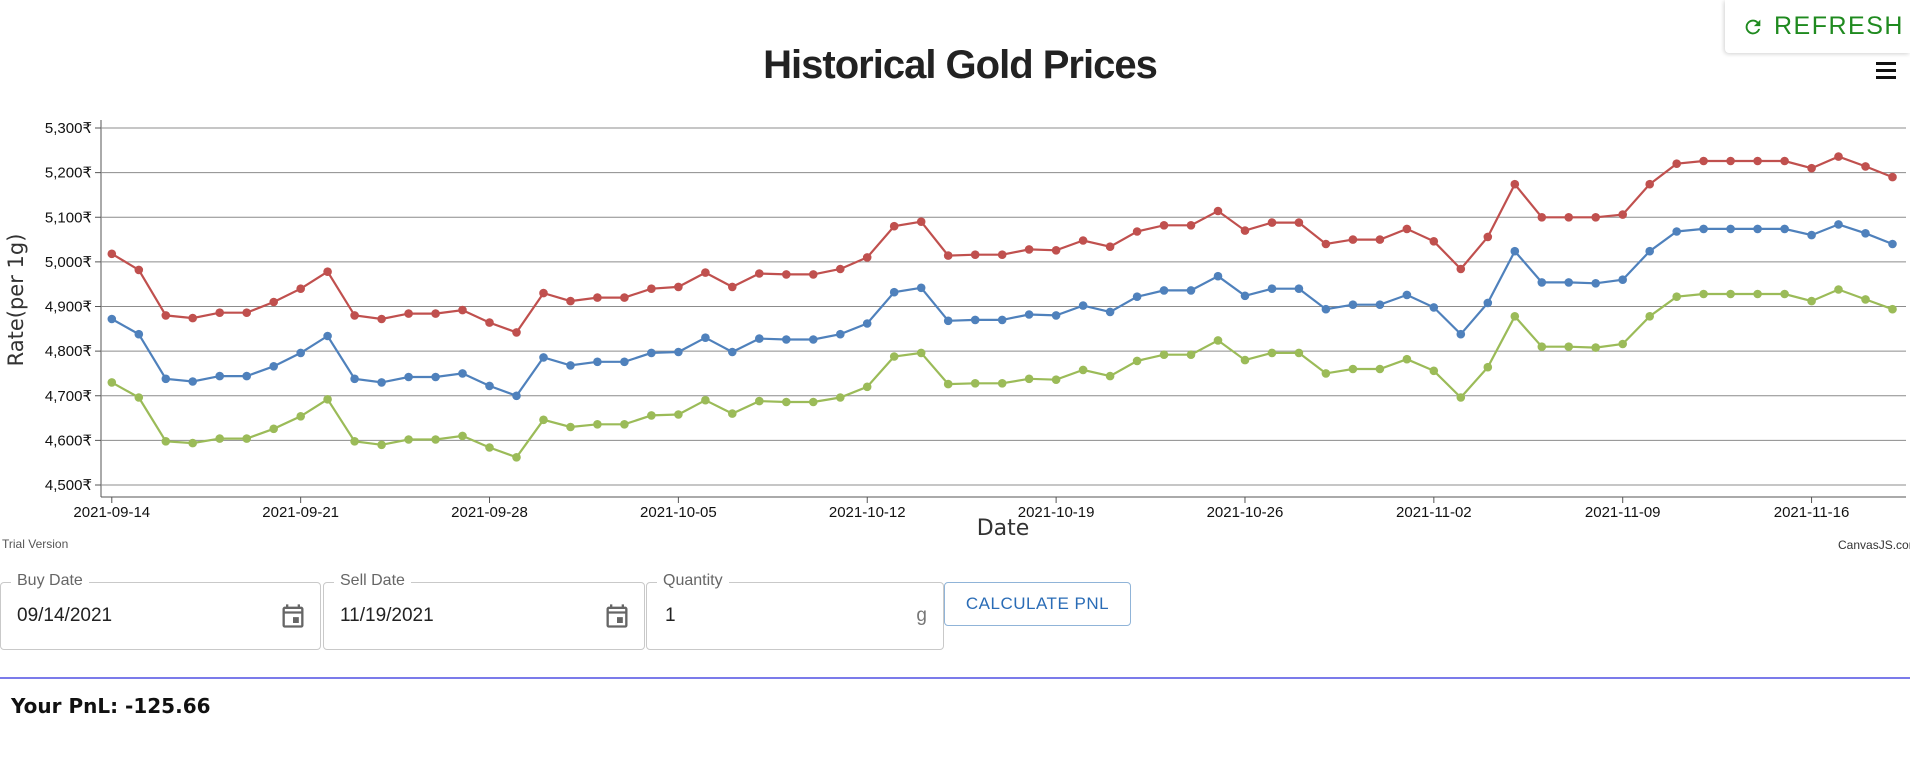 This screenshot has height=759, width=1910. I want to click on buy-date-field: Buy Date 09/14/2021, so click(160, 611).